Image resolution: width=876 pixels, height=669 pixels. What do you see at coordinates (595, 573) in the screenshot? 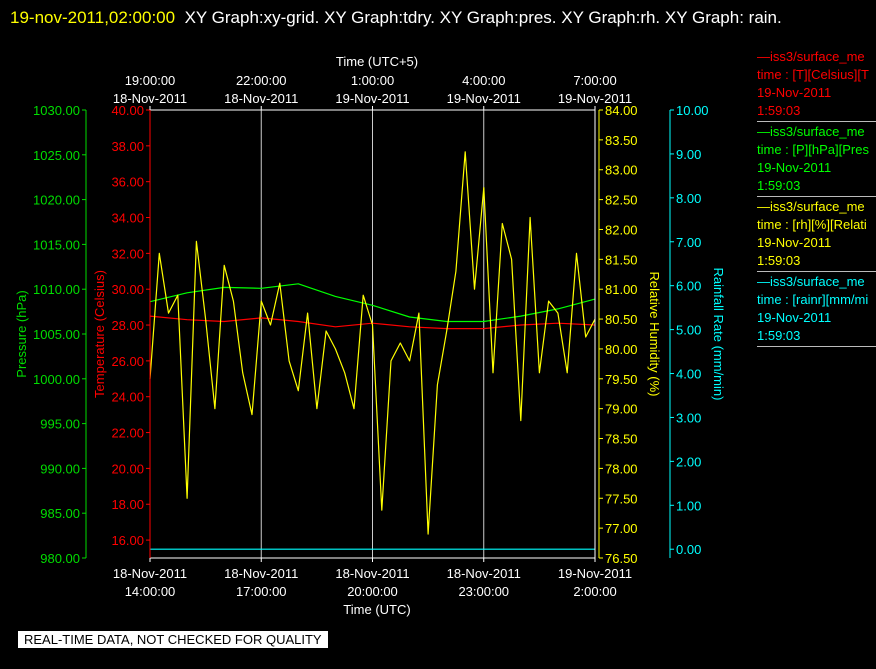
I see `x-bottom-tick-date: 19-Nov-2011` at bounding box center [595, 573].